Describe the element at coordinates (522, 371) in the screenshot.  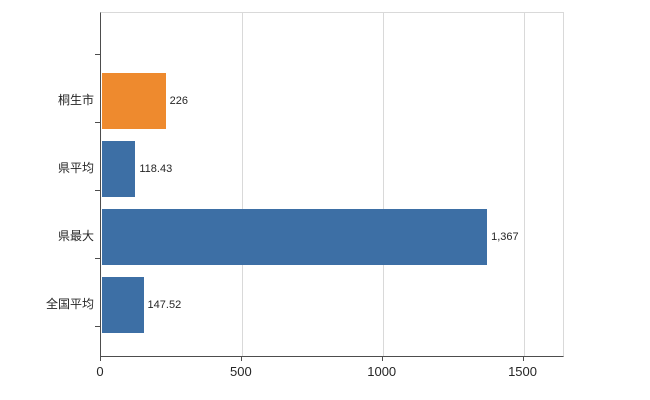
I see `x-tick-label: 1500` at that location.